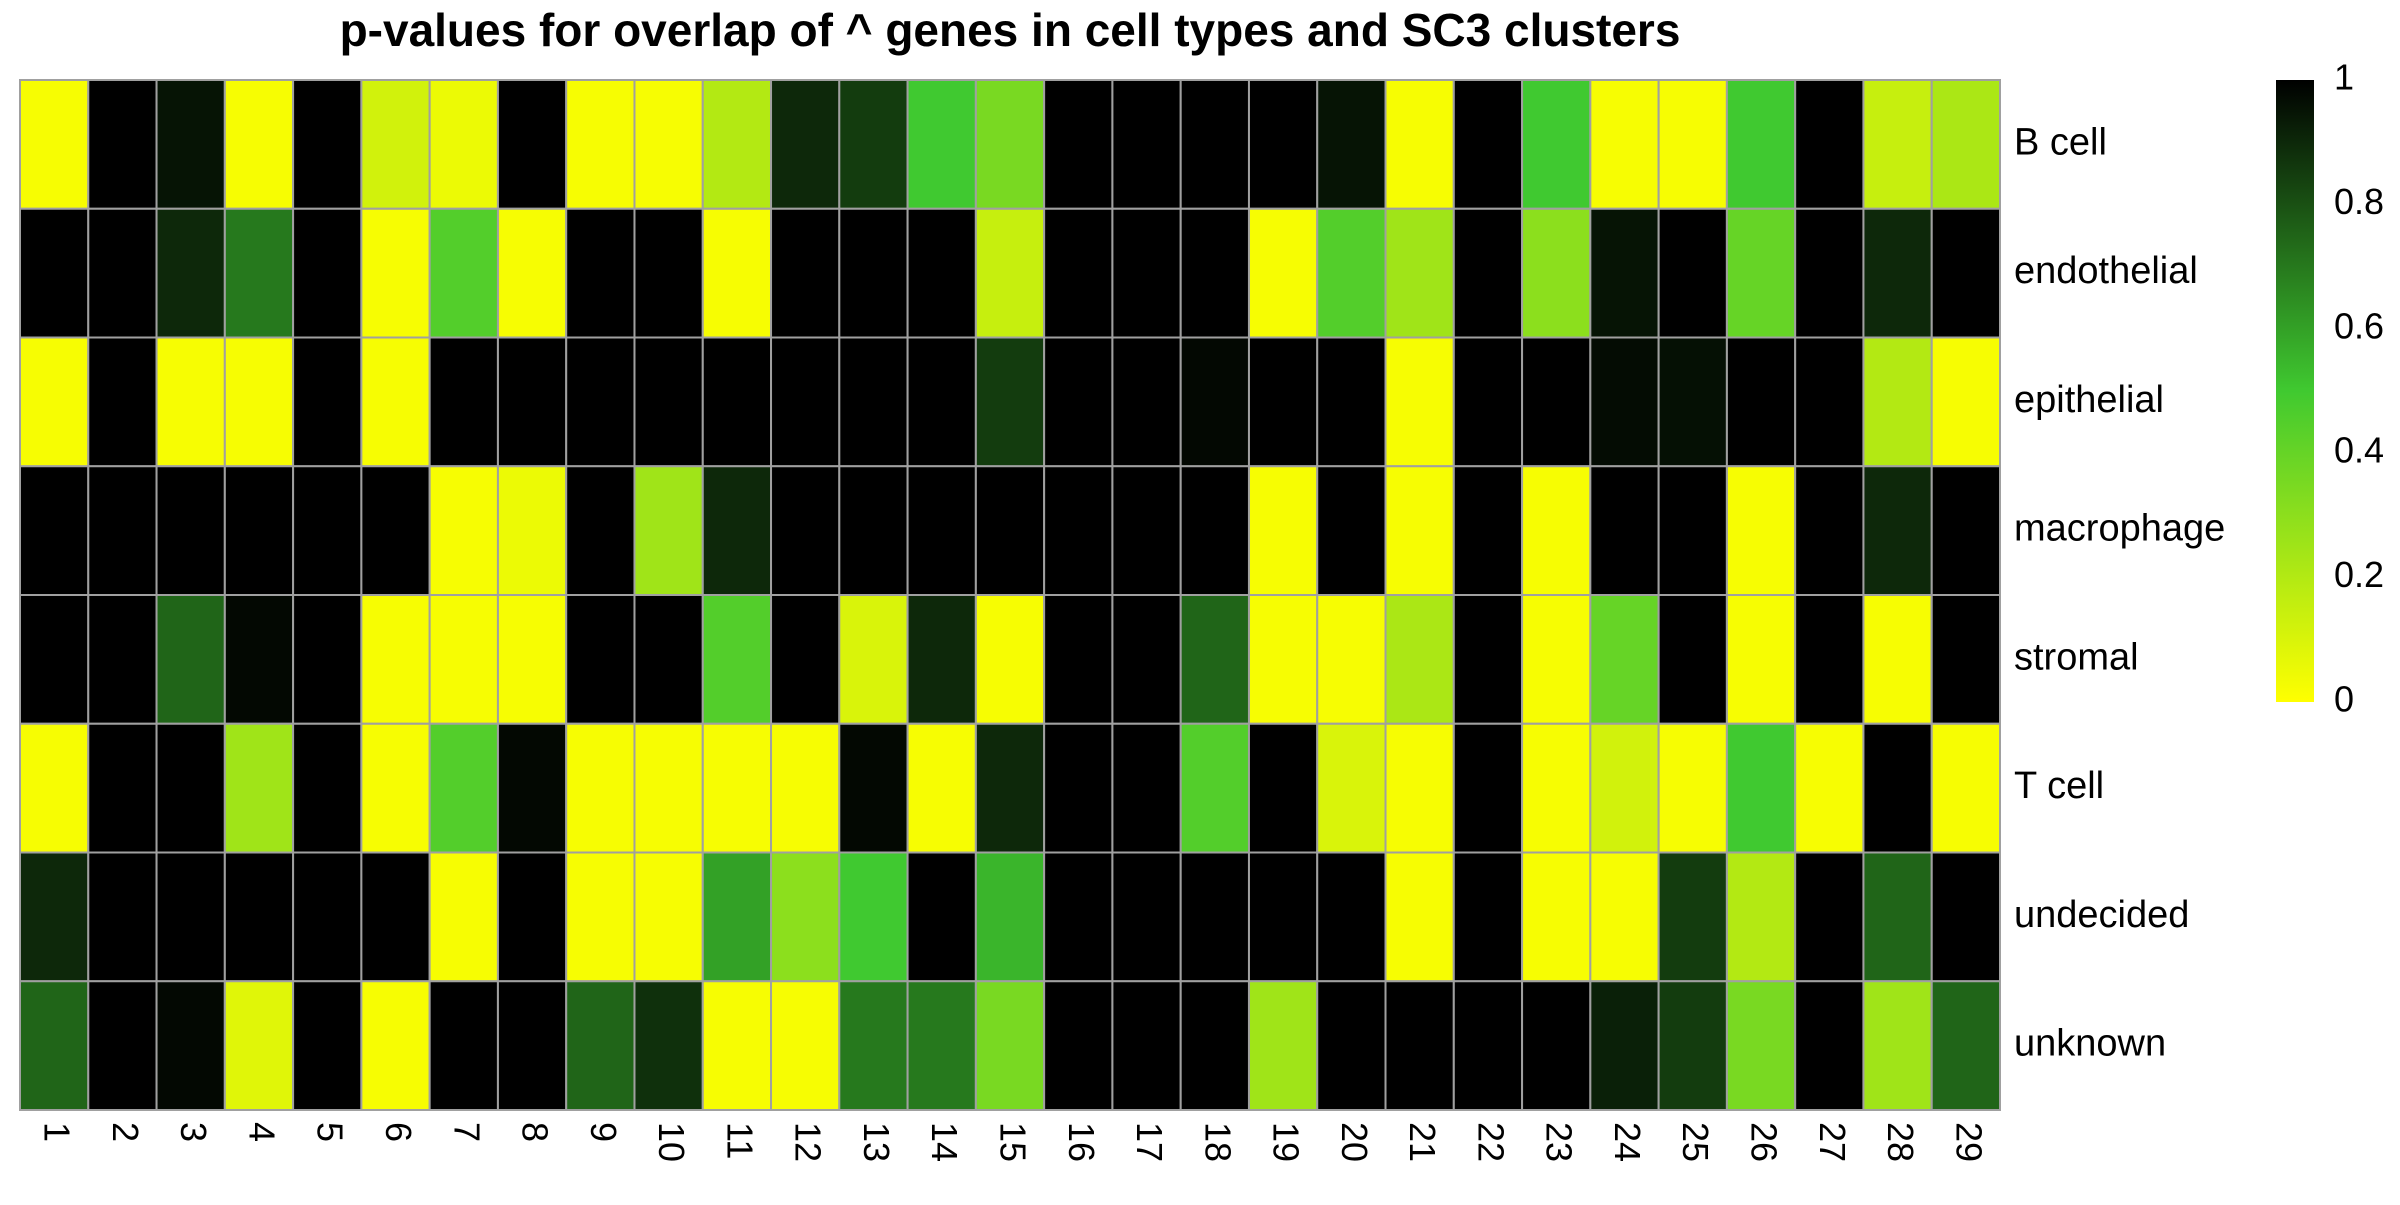 This screenshot has height=1205, width=2400. Describe the element at coordinates (1422, 1142) in the screenshot. I see `column-label: 21` at that location.